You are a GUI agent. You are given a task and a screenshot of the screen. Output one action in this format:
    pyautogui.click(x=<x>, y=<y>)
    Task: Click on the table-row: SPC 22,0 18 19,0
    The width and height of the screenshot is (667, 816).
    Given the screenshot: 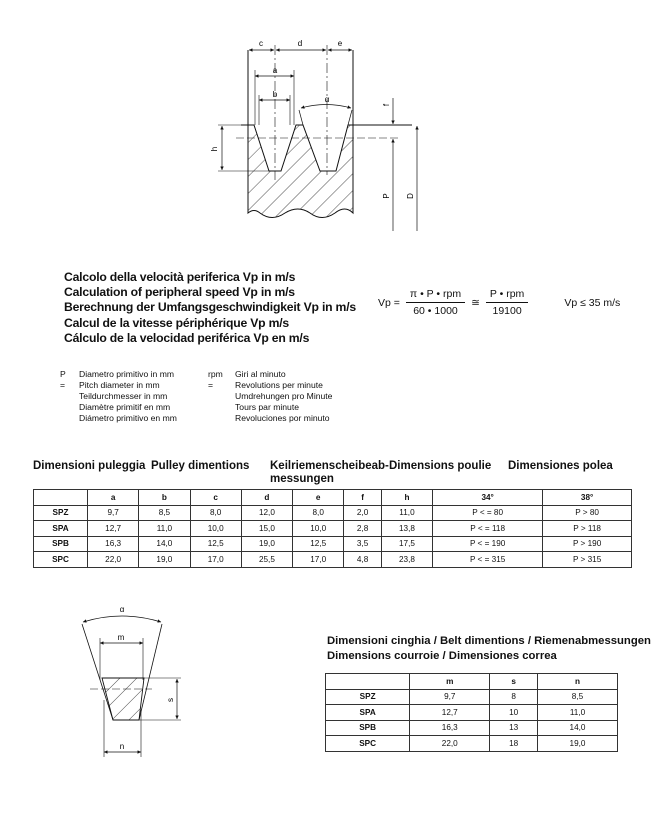 What is the action you would take?
    pyautogui.click(x=471, y=743)
    